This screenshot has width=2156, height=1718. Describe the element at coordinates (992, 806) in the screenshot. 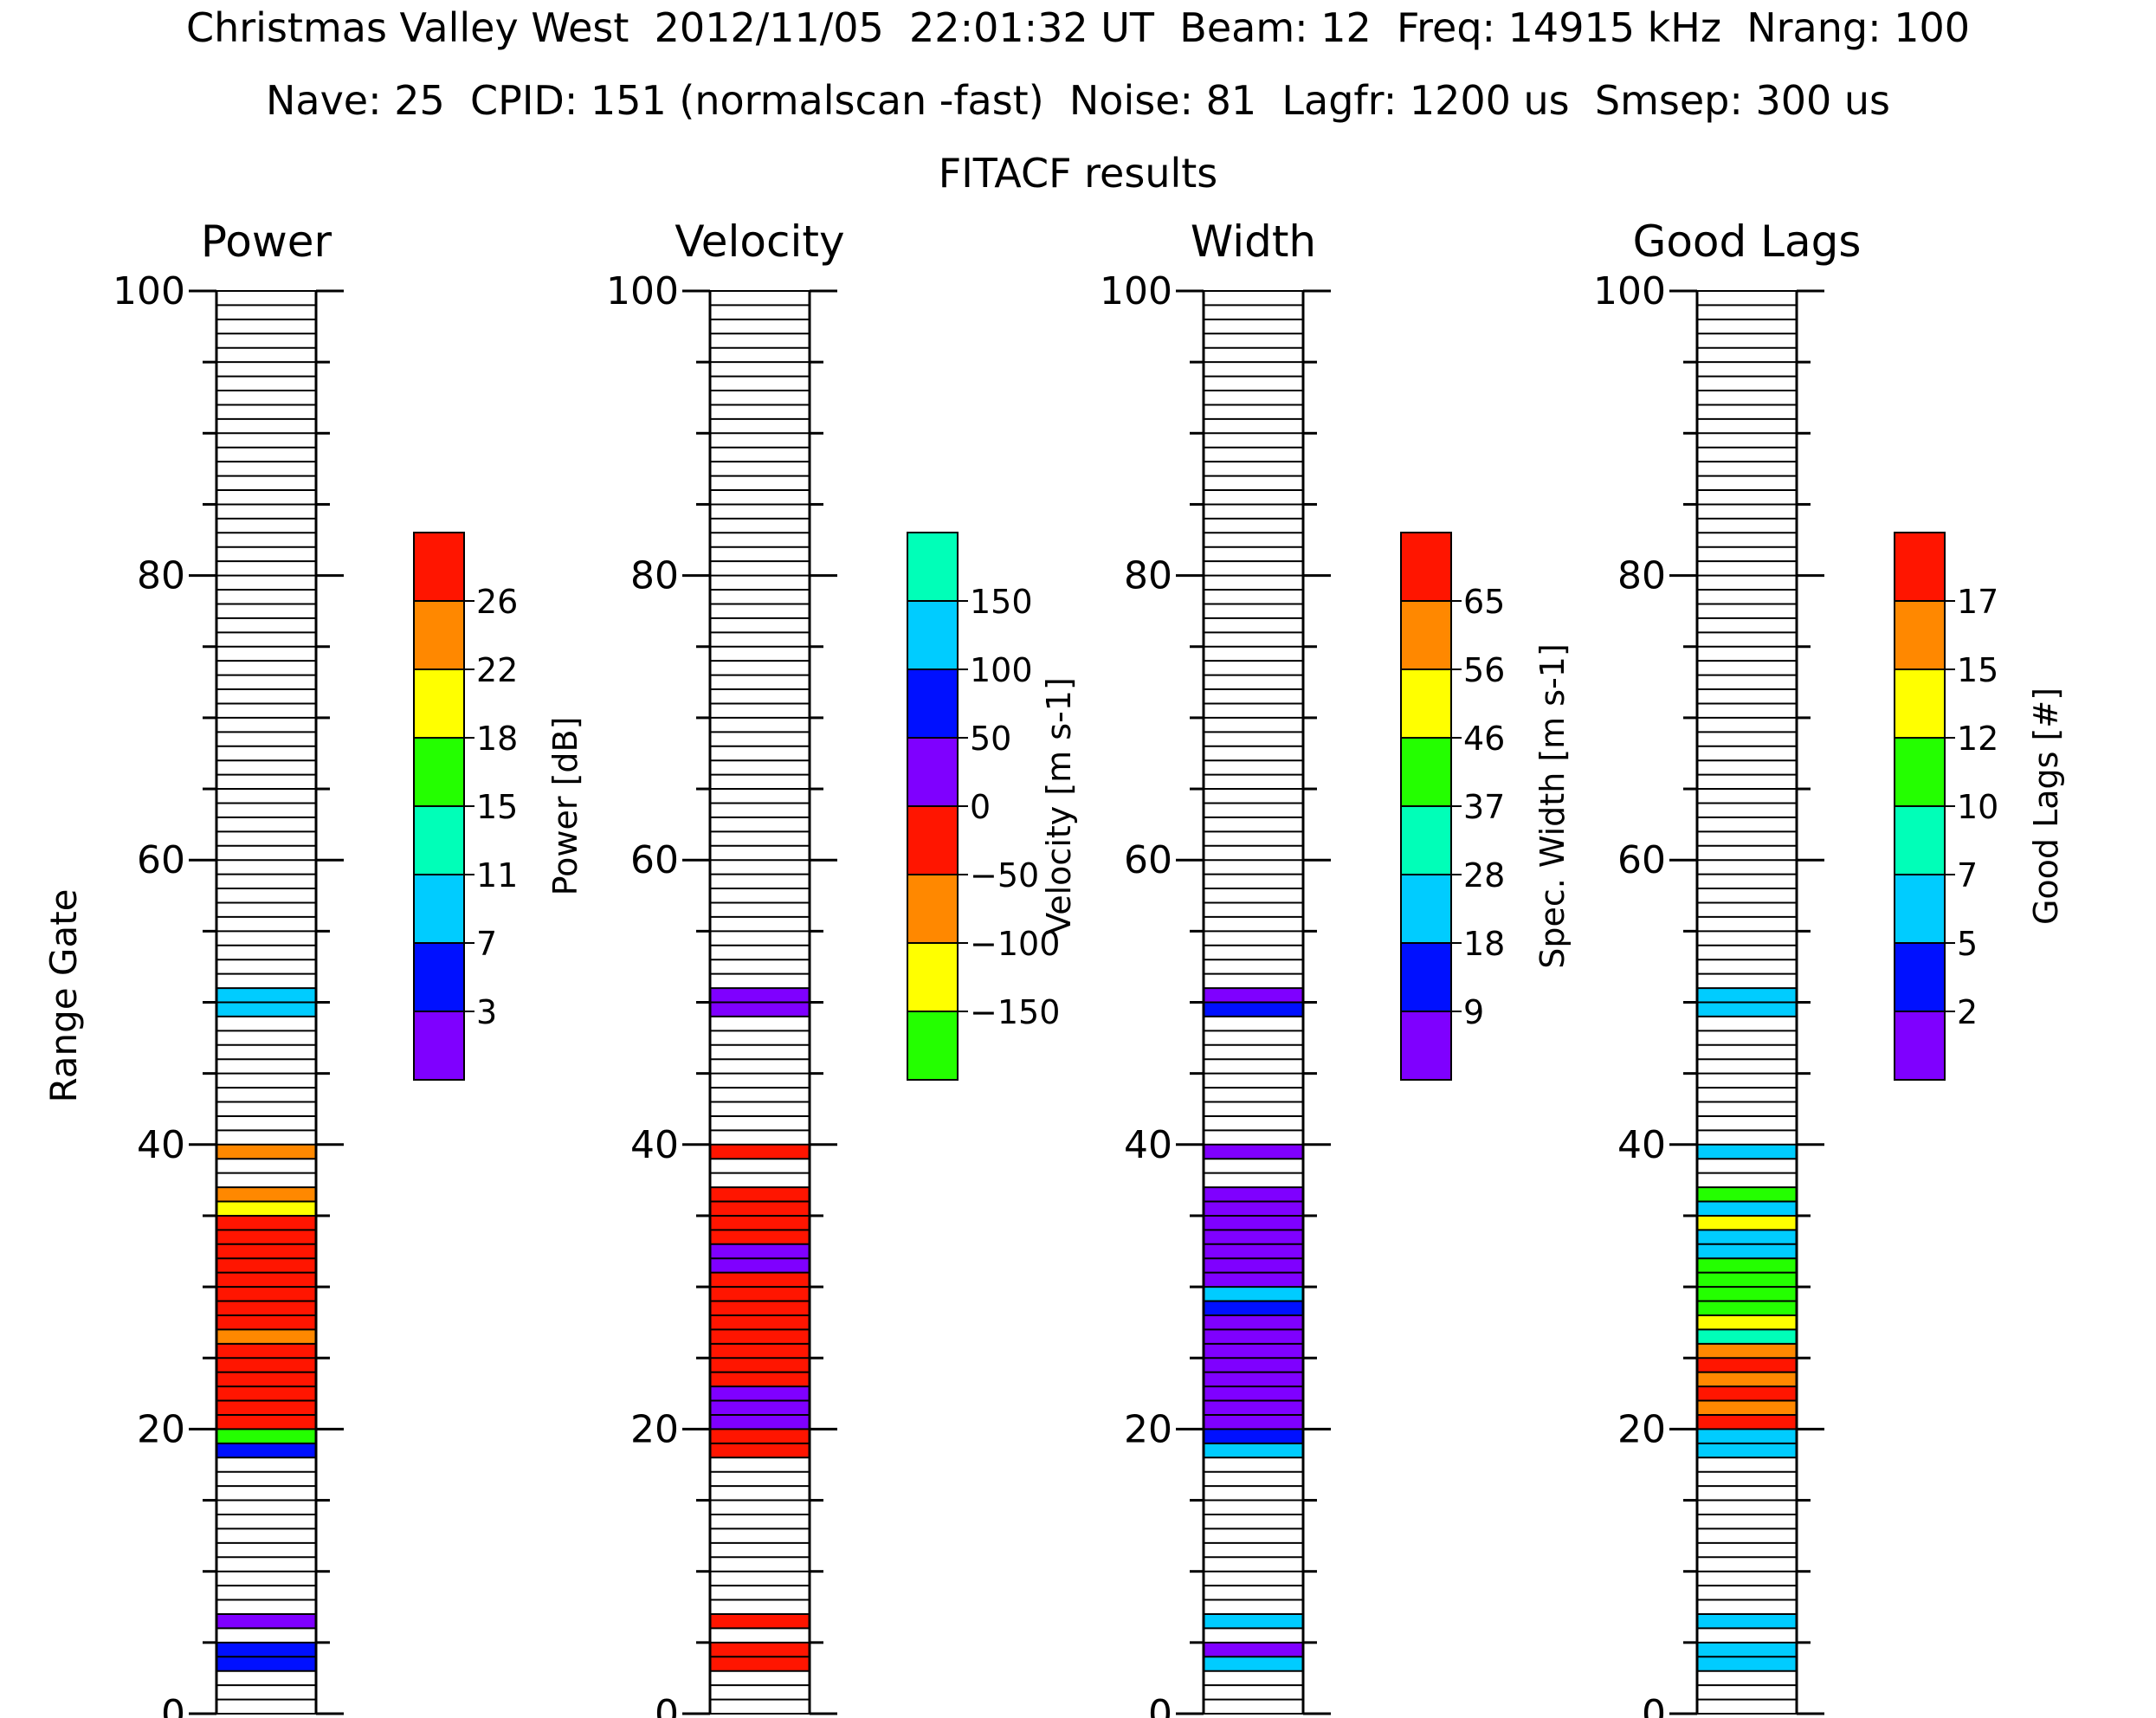

I see `colorbar: −150 −100 −50 0 50 100 150 Velocity [m s-1]` at that location.